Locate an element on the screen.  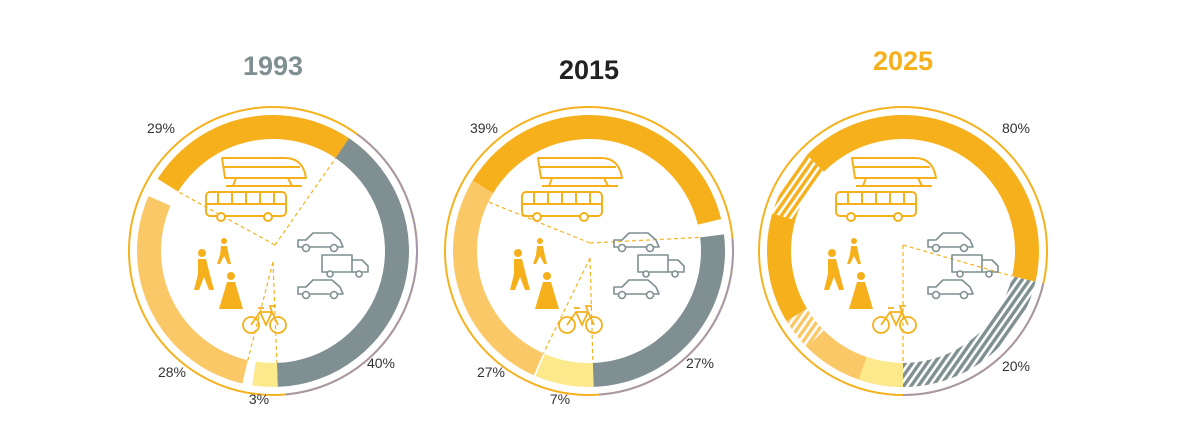
chart-title: 2025 is located at coordinates (903, 61).